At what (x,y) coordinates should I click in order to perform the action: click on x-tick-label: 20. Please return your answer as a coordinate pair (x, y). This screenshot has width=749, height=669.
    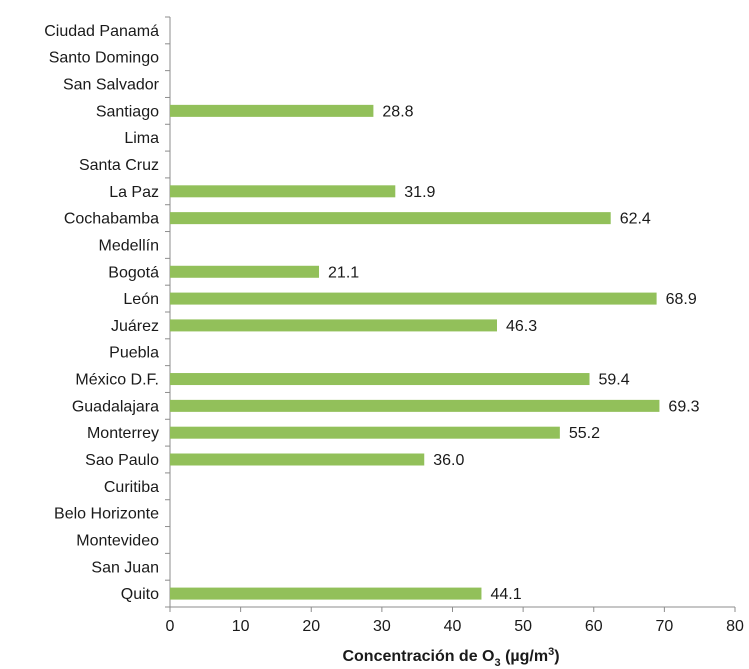
    Looking at the image, I should click on (311, 626).